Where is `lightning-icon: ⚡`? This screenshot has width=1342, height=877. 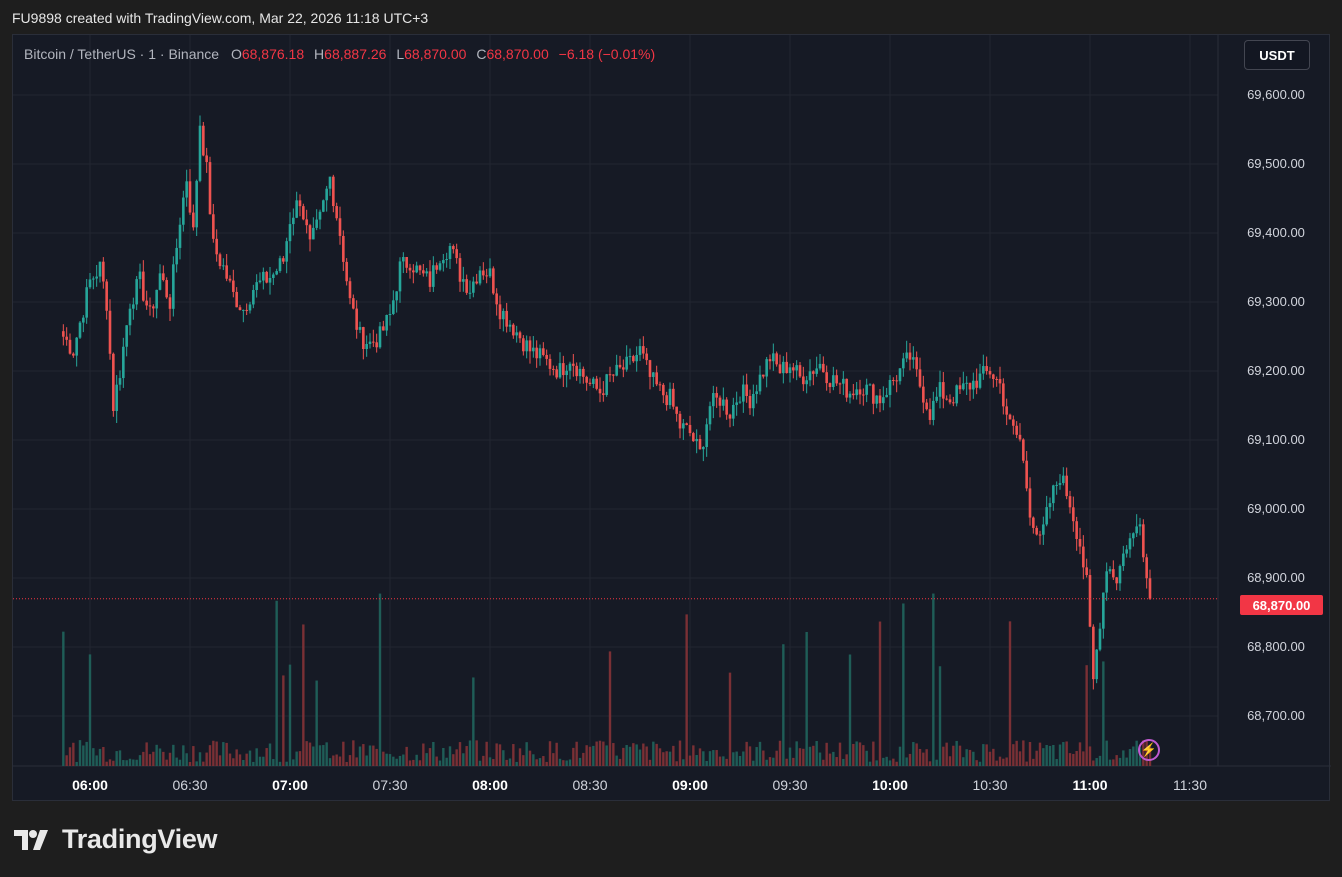 lightning-icon: ⚡ is located at coordinates (1149, 750).